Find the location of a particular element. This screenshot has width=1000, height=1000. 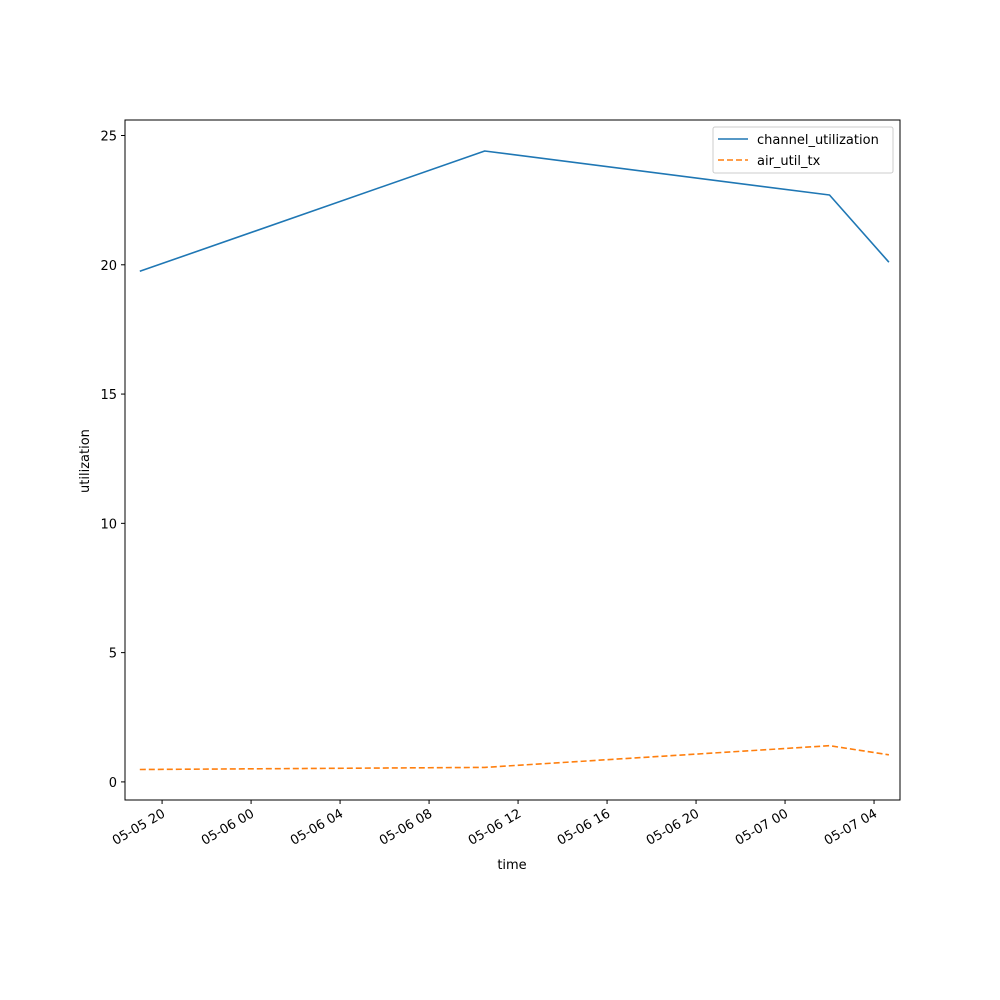

x-tick-label: 05-06 20 is located at coordinates (673, 827).